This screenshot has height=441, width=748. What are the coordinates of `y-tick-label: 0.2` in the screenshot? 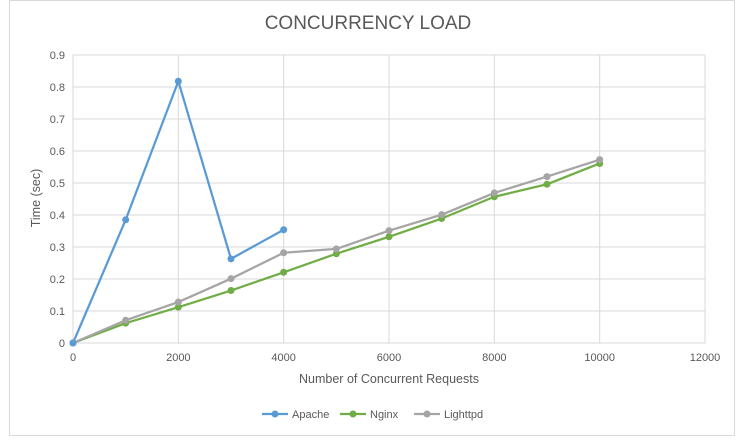 It's located at (57, 280).